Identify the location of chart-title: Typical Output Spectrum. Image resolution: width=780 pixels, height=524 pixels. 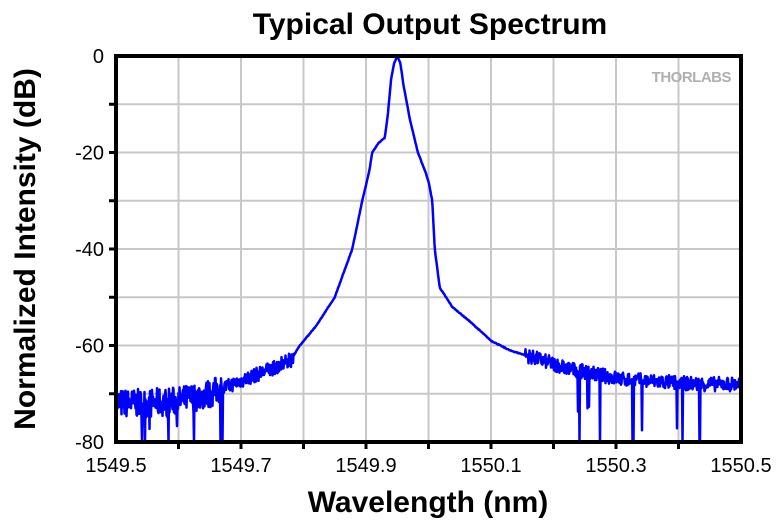
(430, 24).